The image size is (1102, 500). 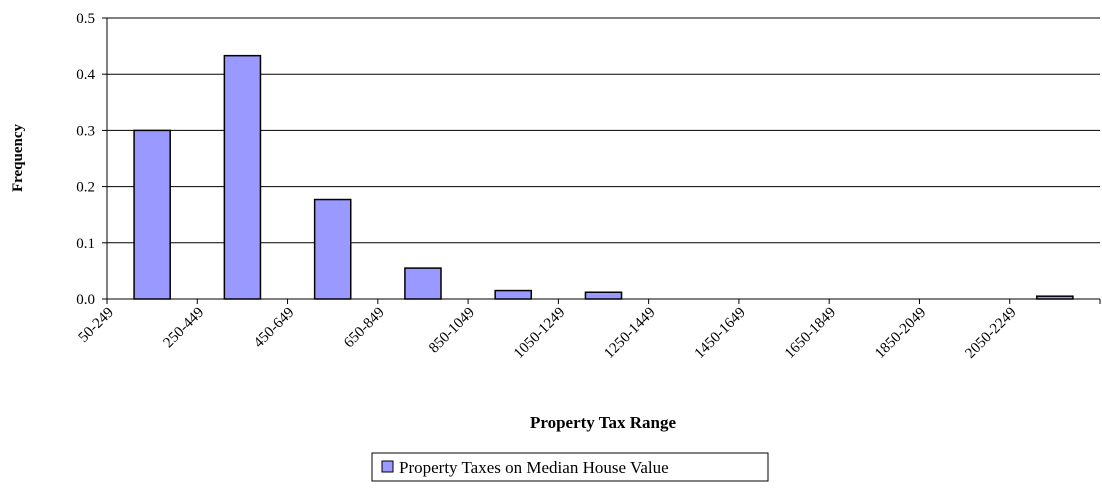 What do you see at coordinates (274, 328) in the screenshot?
I see `x-tick-label: 450-649` at bounding box center [274, 328].